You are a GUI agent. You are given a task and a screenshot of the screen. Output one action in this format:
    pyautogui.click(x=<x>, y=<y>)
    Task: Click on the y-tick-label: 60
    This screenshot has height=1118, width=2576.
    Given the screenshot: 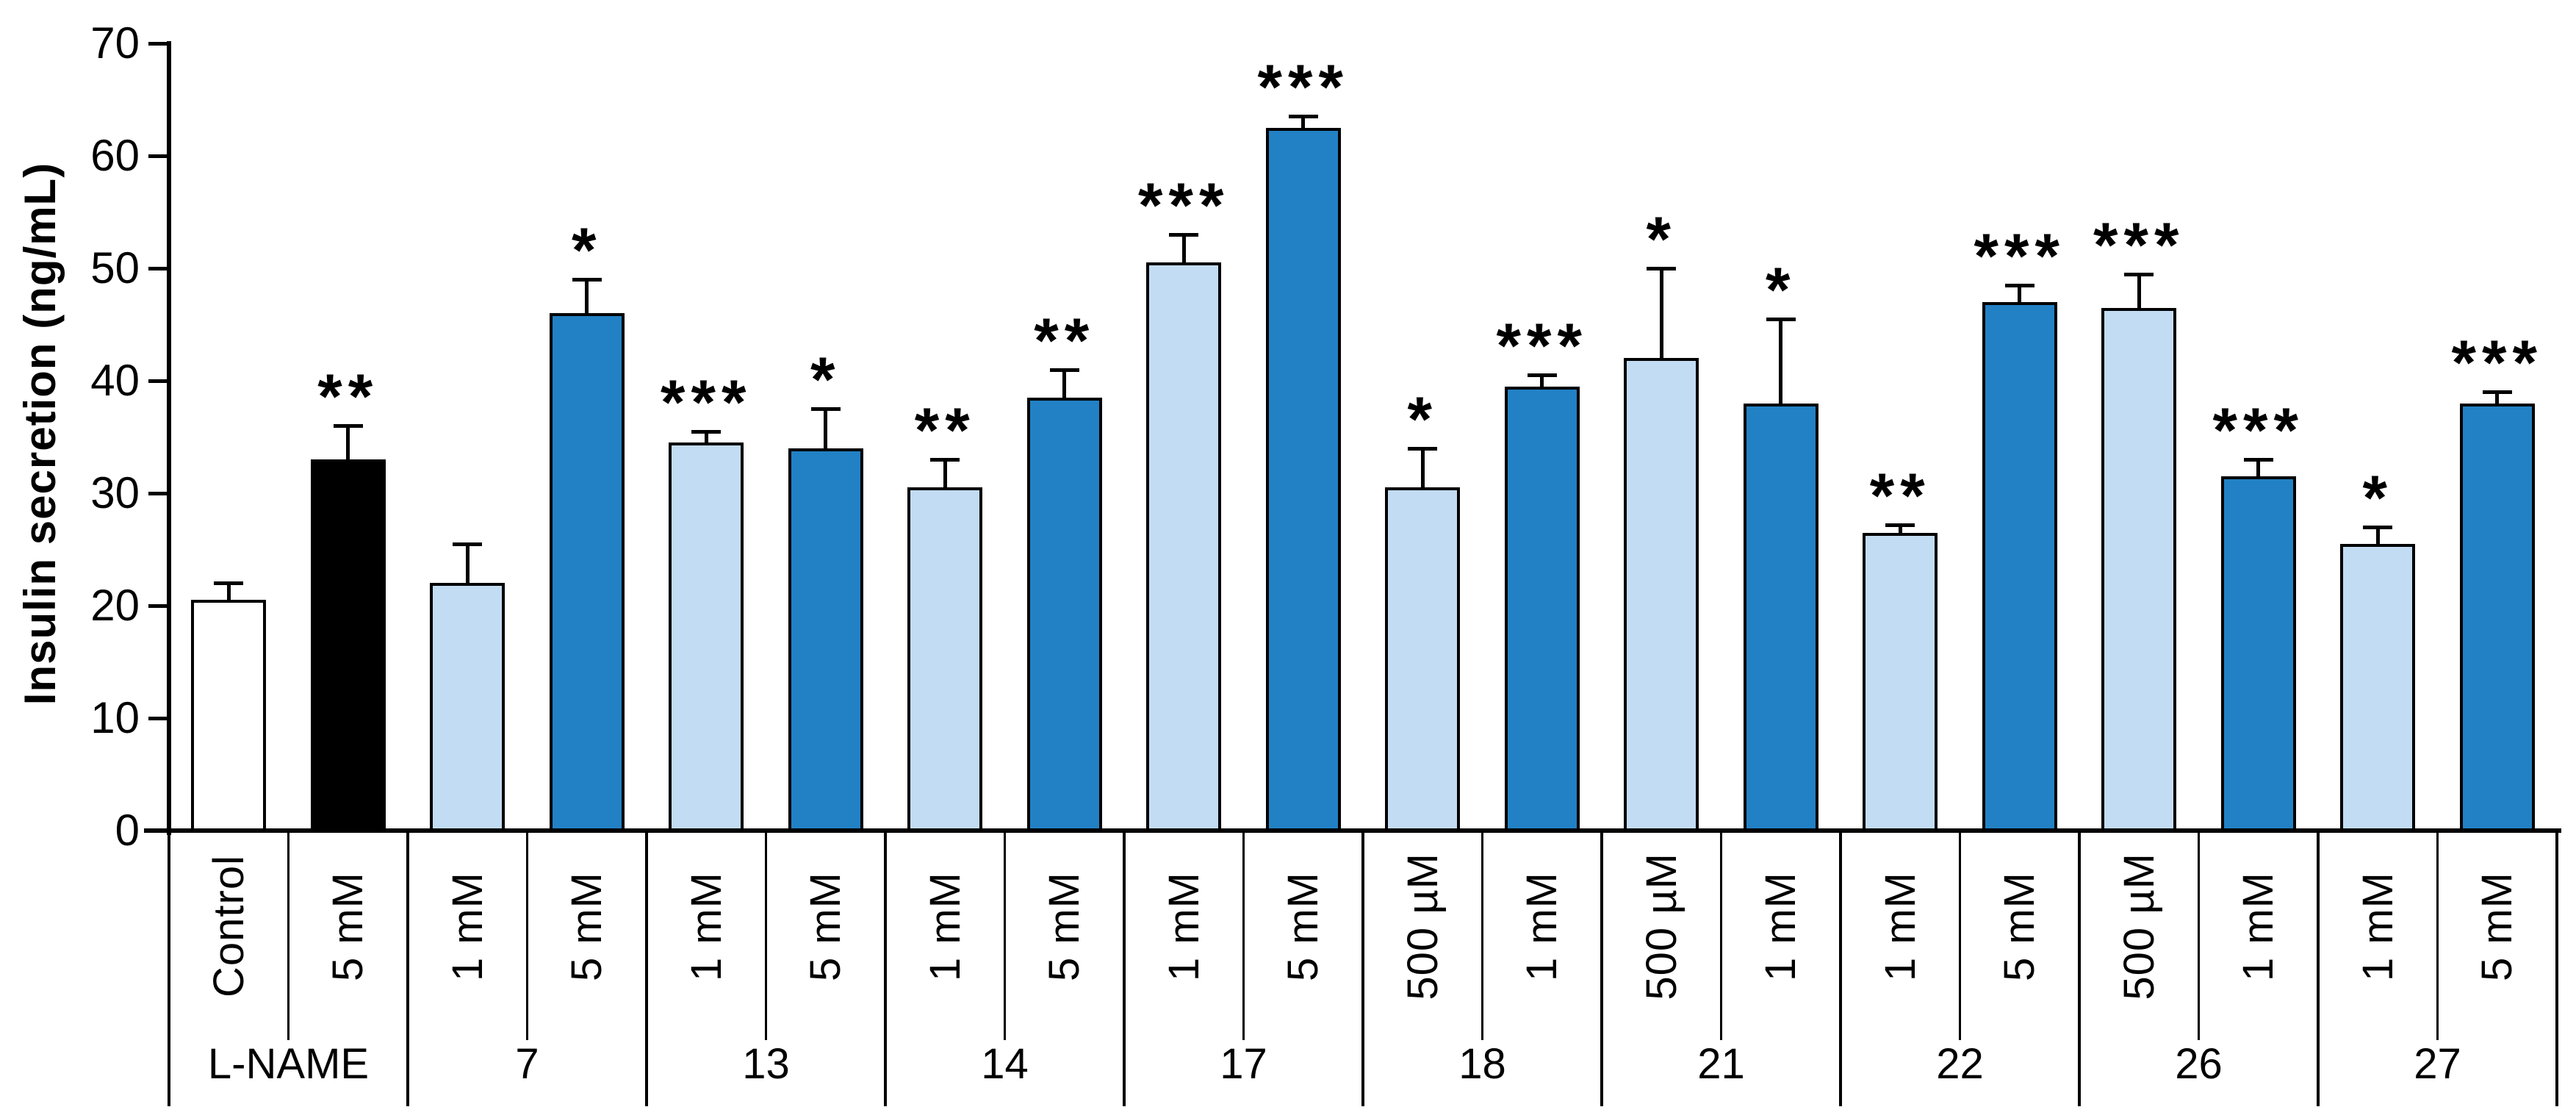 What is the action you would take?
    pyautogui.click(x=115, y=155)
    